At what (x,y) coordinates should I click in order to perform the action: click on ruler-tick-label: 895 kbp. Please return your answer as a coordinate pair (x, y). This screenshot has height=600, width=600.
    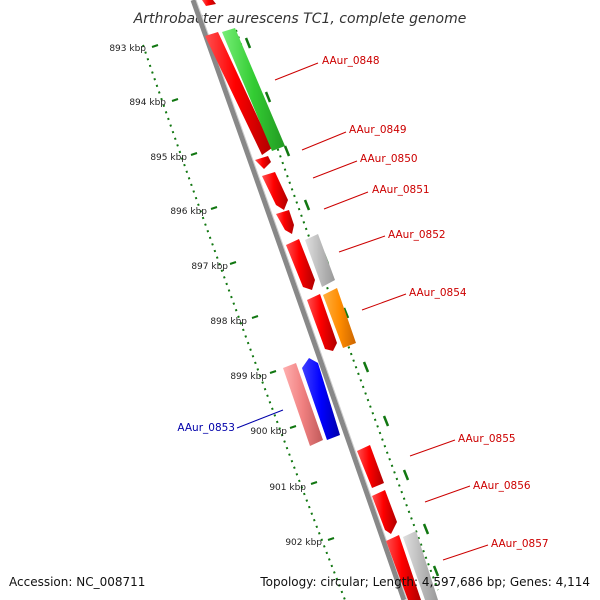
    Looking at the image, I should click on (168, 158).